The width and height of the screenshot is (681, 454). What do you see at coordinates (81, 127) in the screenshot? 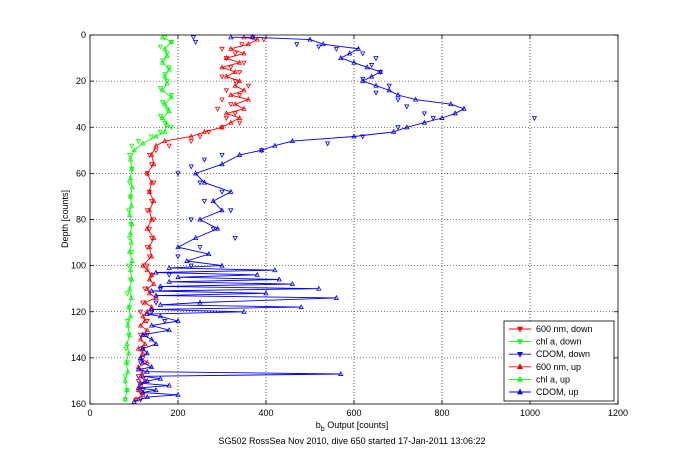
I see `y-tick-label: 40` at bounding box center [81, 127].